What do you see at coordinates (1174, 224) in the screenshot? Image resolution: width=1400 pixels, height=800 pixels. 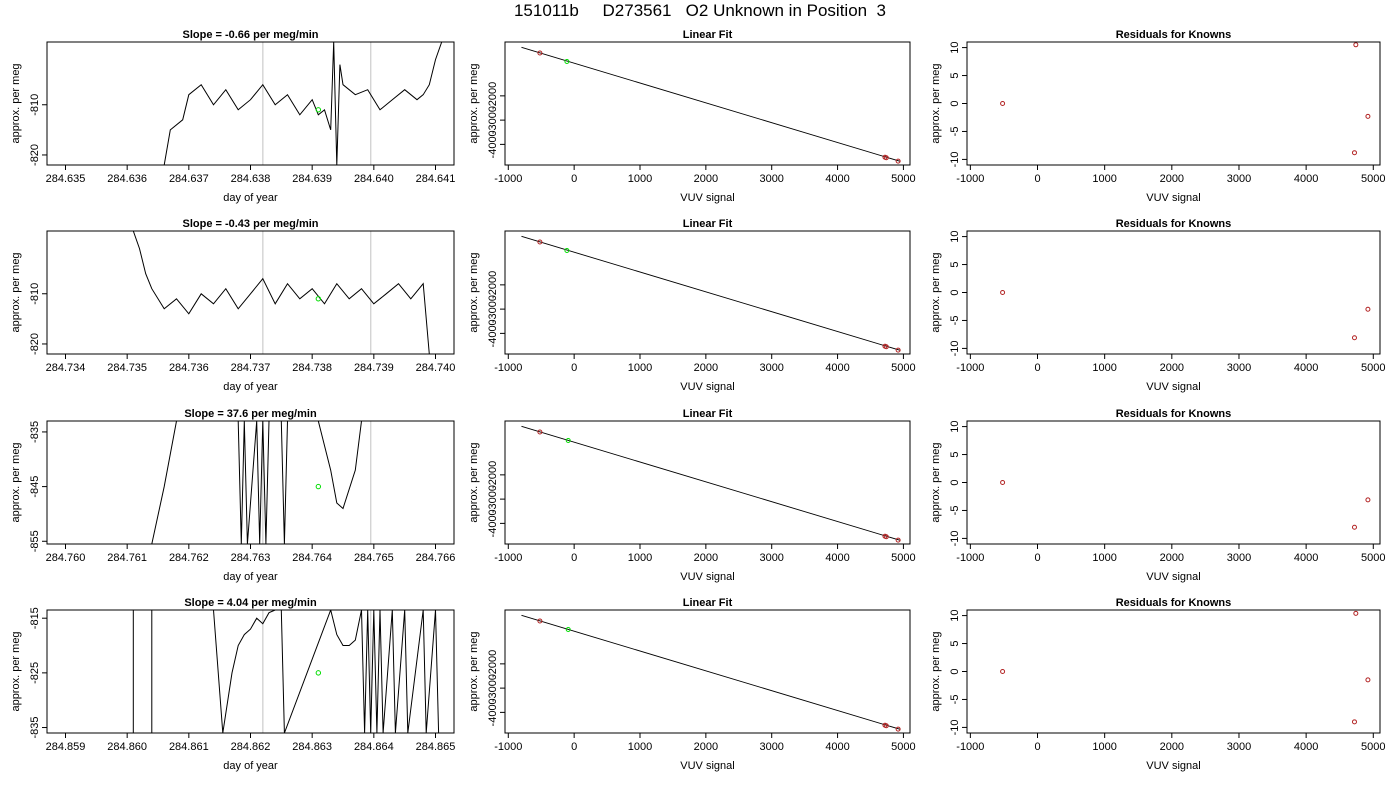 I see `plot-title: Residuals for Knowns` at bounding box center [1174, 224].